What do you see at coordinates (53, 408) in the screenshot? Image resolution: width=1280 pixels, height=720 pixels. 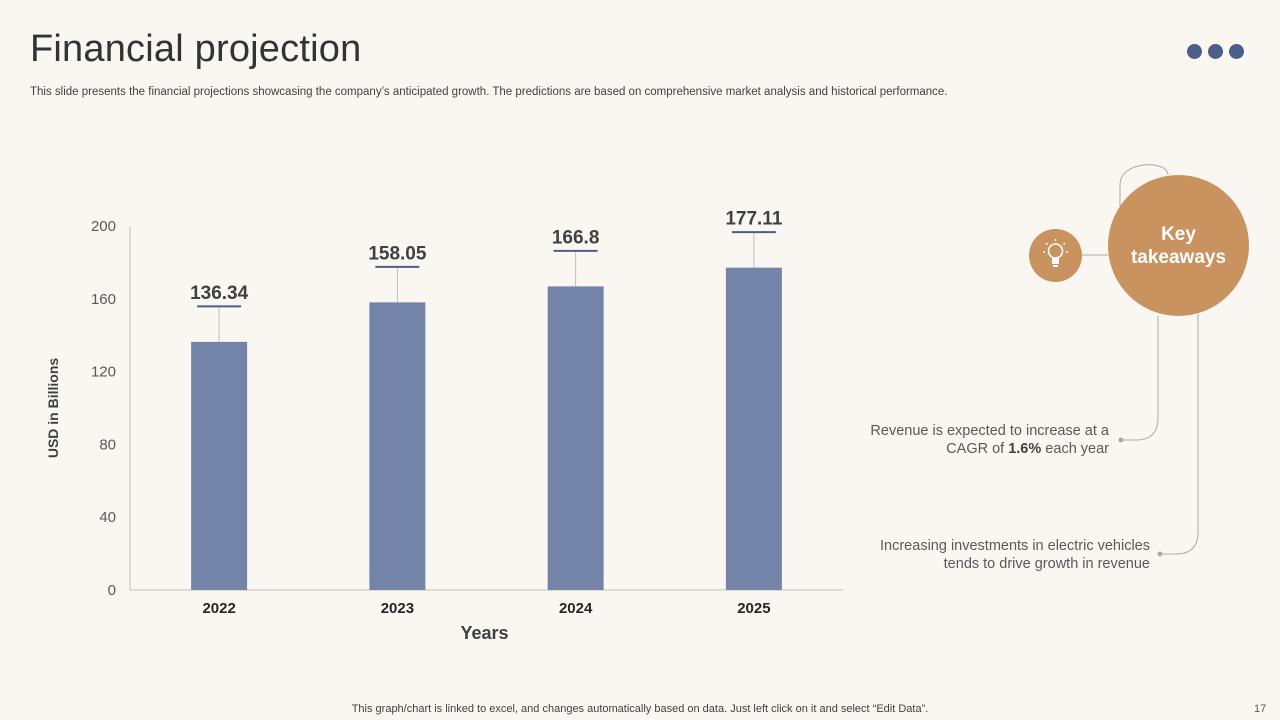 I see `y-axis-title: USD in Billions` at bounding box center [53, 408].